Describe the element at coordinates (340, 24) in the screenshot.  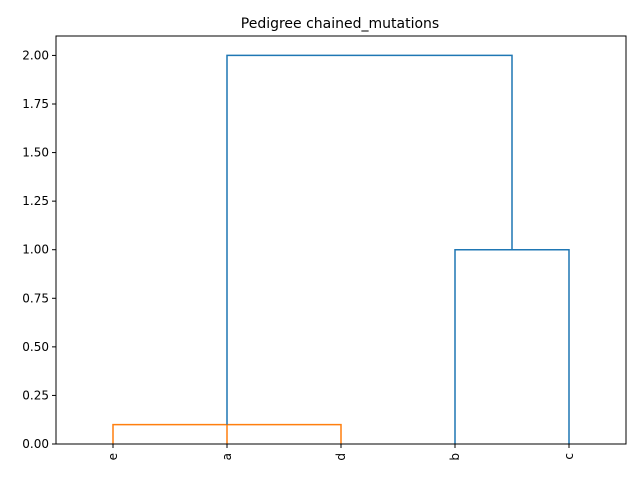
I see `chart-title: Pedigree chained_mutations` at that location.